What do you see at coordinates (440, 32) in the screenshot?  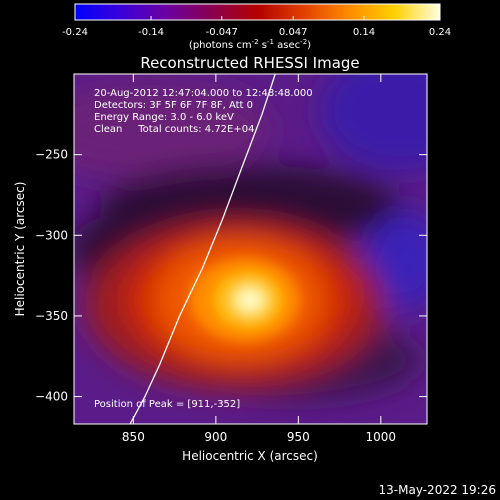 I see `colorbar-tick-label: 0.24` at bounding box center [440, 32].